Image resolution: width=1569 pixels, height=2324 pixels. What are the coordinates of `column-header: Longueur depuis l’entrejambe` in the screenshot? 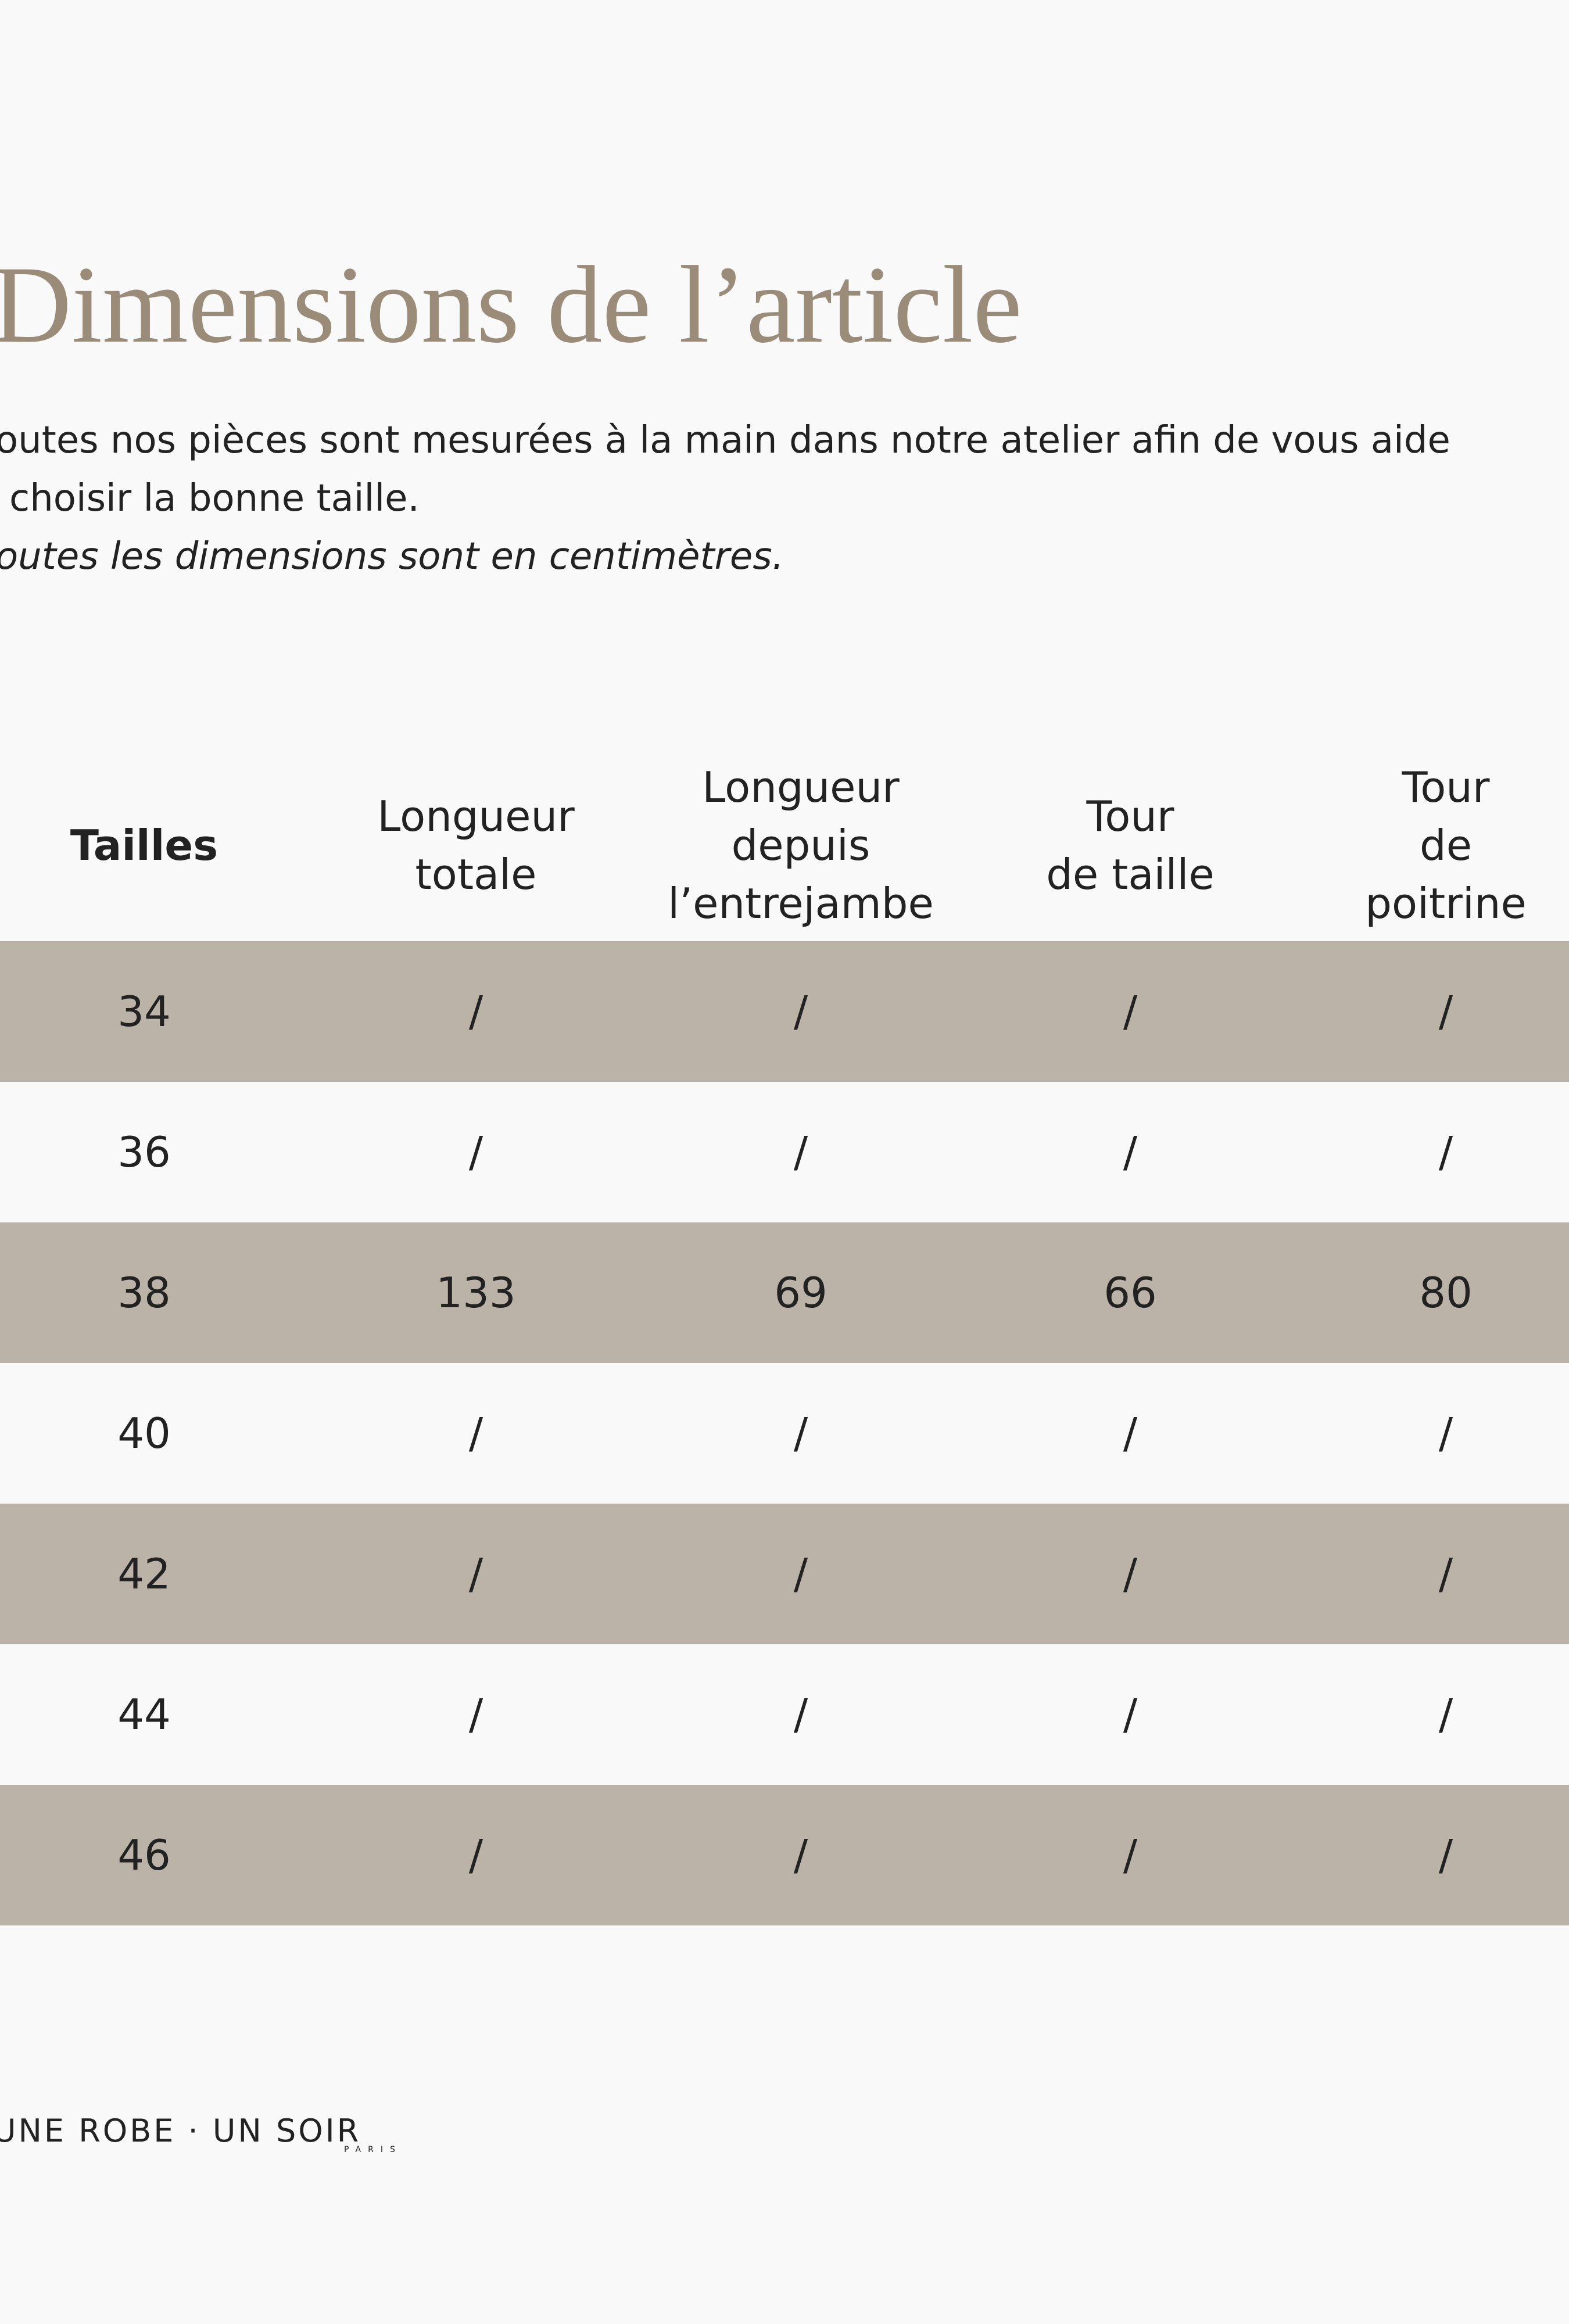 It's located at (801, 845).